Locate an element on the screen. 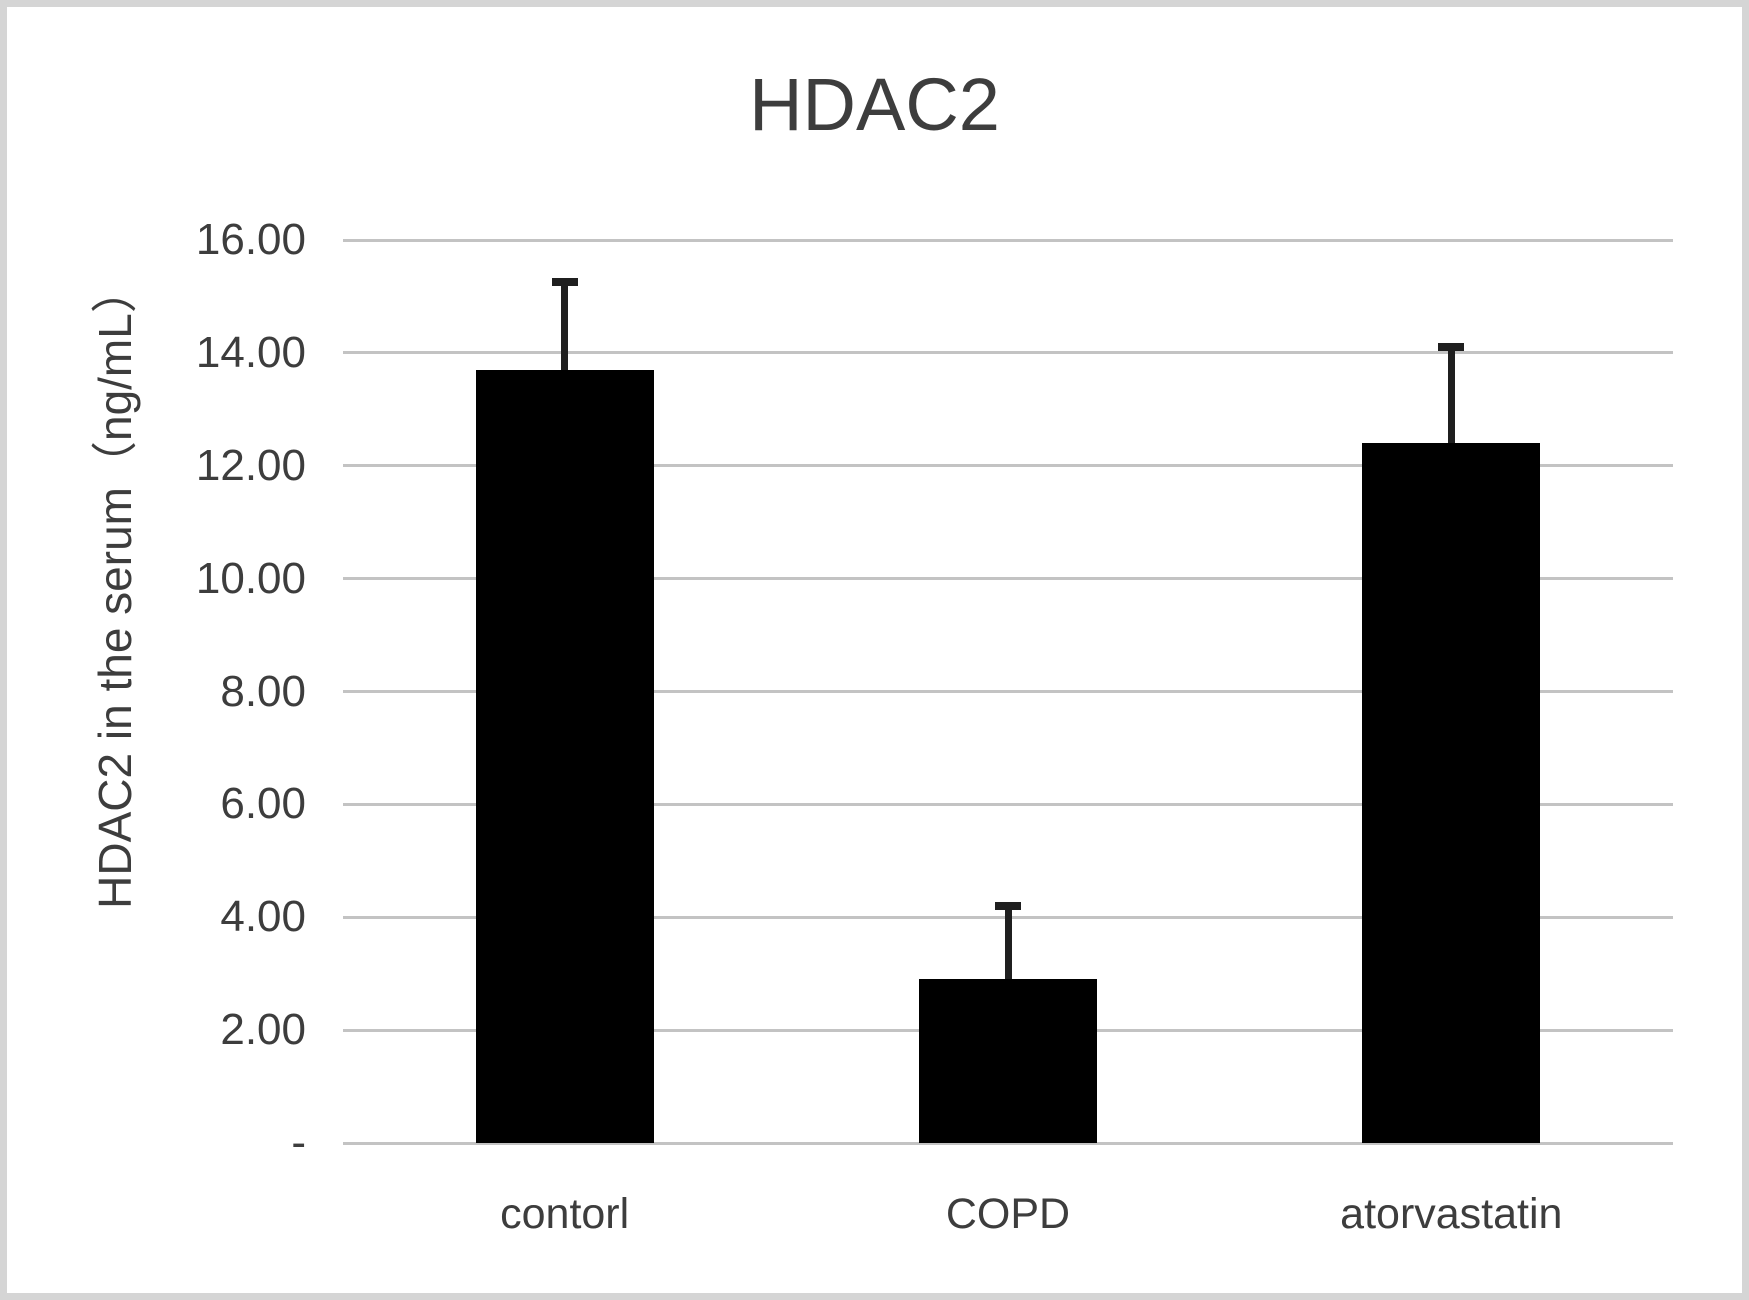  y-tick-label: 4.00 is located at coordinates (263, 917).